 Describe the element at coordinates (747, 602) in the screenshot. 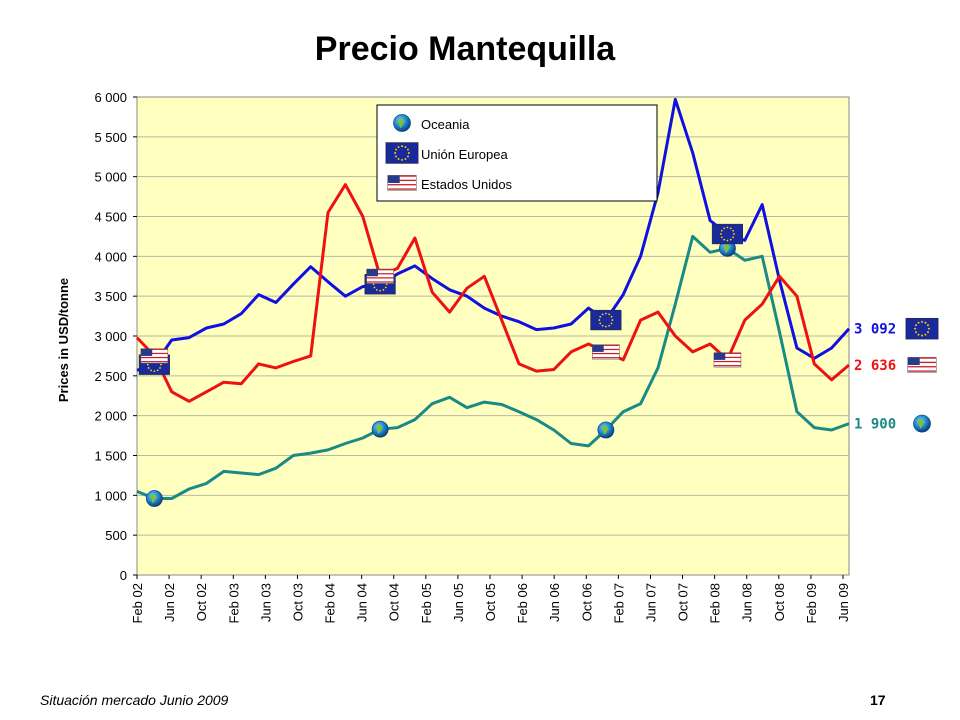

I see `x-tick-label: Jun 08` at that location.